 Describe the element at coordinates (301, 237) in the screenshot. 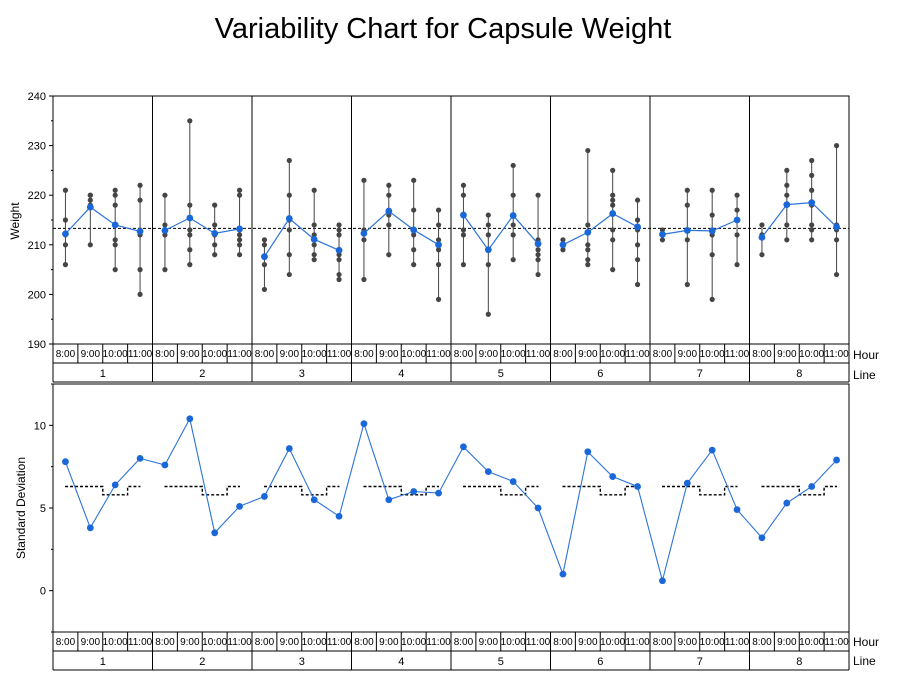

I see `mean-line` at that location.